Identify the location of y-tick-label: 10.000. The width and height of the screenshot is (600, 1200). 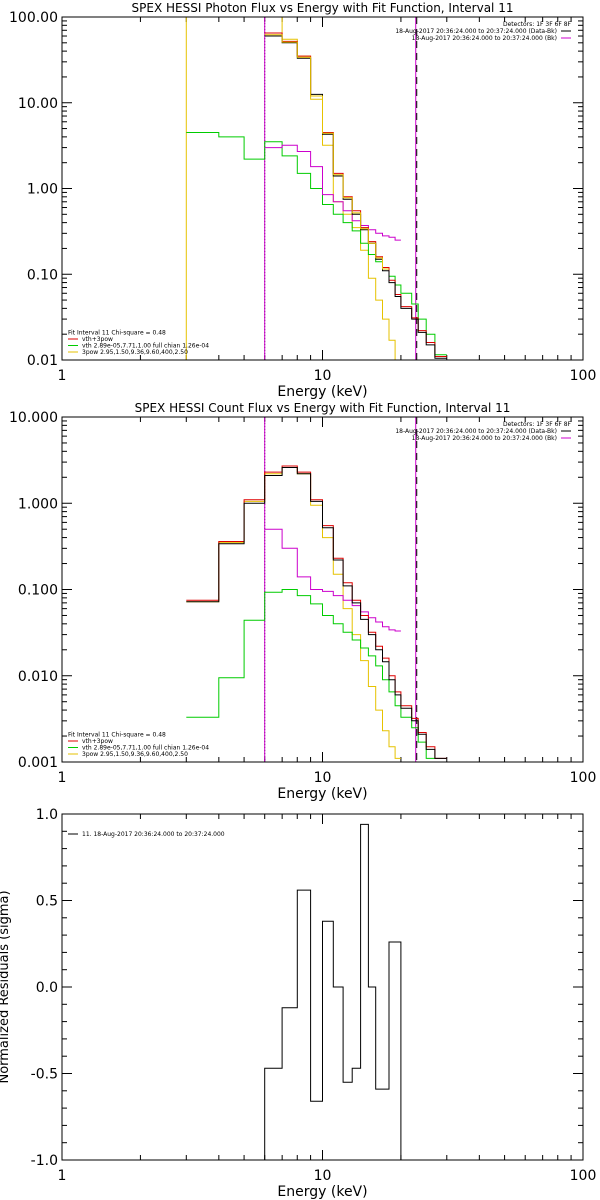
(33, 418).